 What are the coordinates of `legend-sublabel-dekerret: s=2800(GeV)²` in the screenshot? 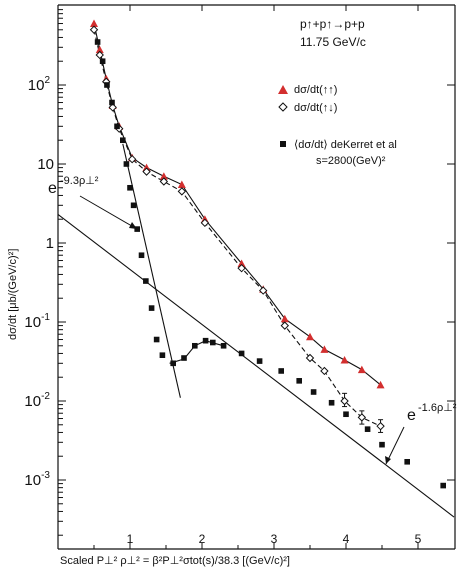 It's located at (351, 161).